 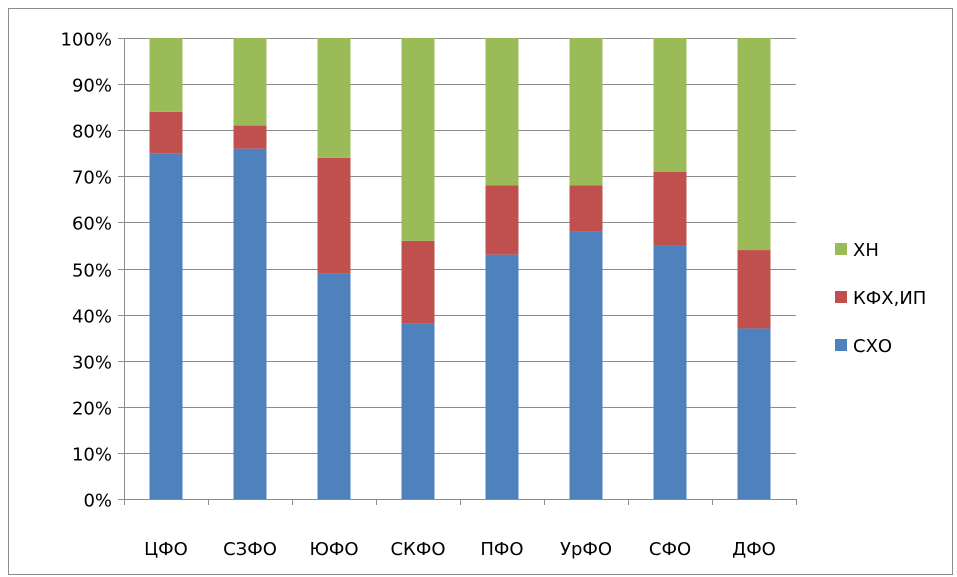 I want to click on y-tick-label: 30%, so click(x=92, y=363).